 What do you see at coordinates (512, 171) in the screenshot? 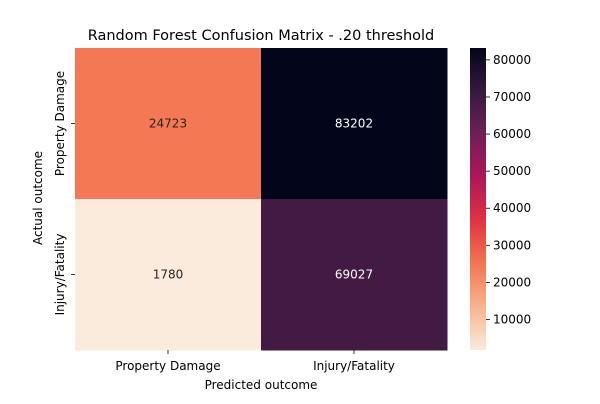
I see `colorbar-tick-label: 50000` at bounding box center [512, 171].